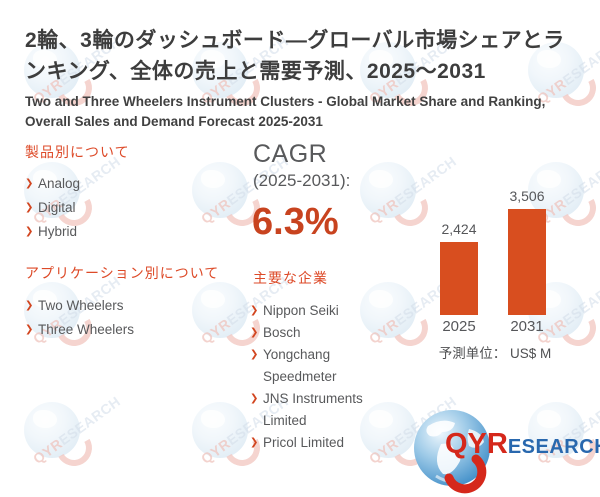  I want to click on application-label: Three Wheelers, so click(86, 329).